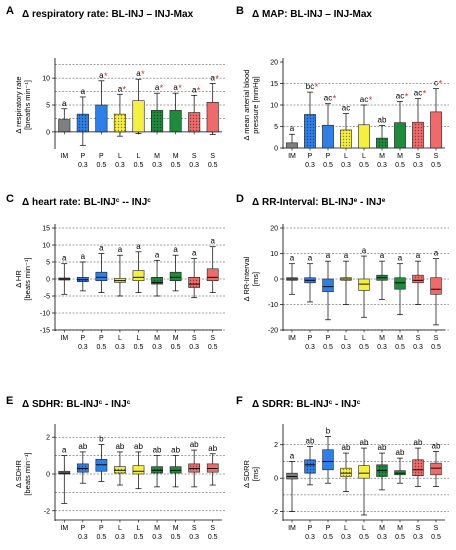 The image size is (456, 550). Describe the element at coordinates (436, 83) in the screenshot. I see `significance-letter: c` at that location.